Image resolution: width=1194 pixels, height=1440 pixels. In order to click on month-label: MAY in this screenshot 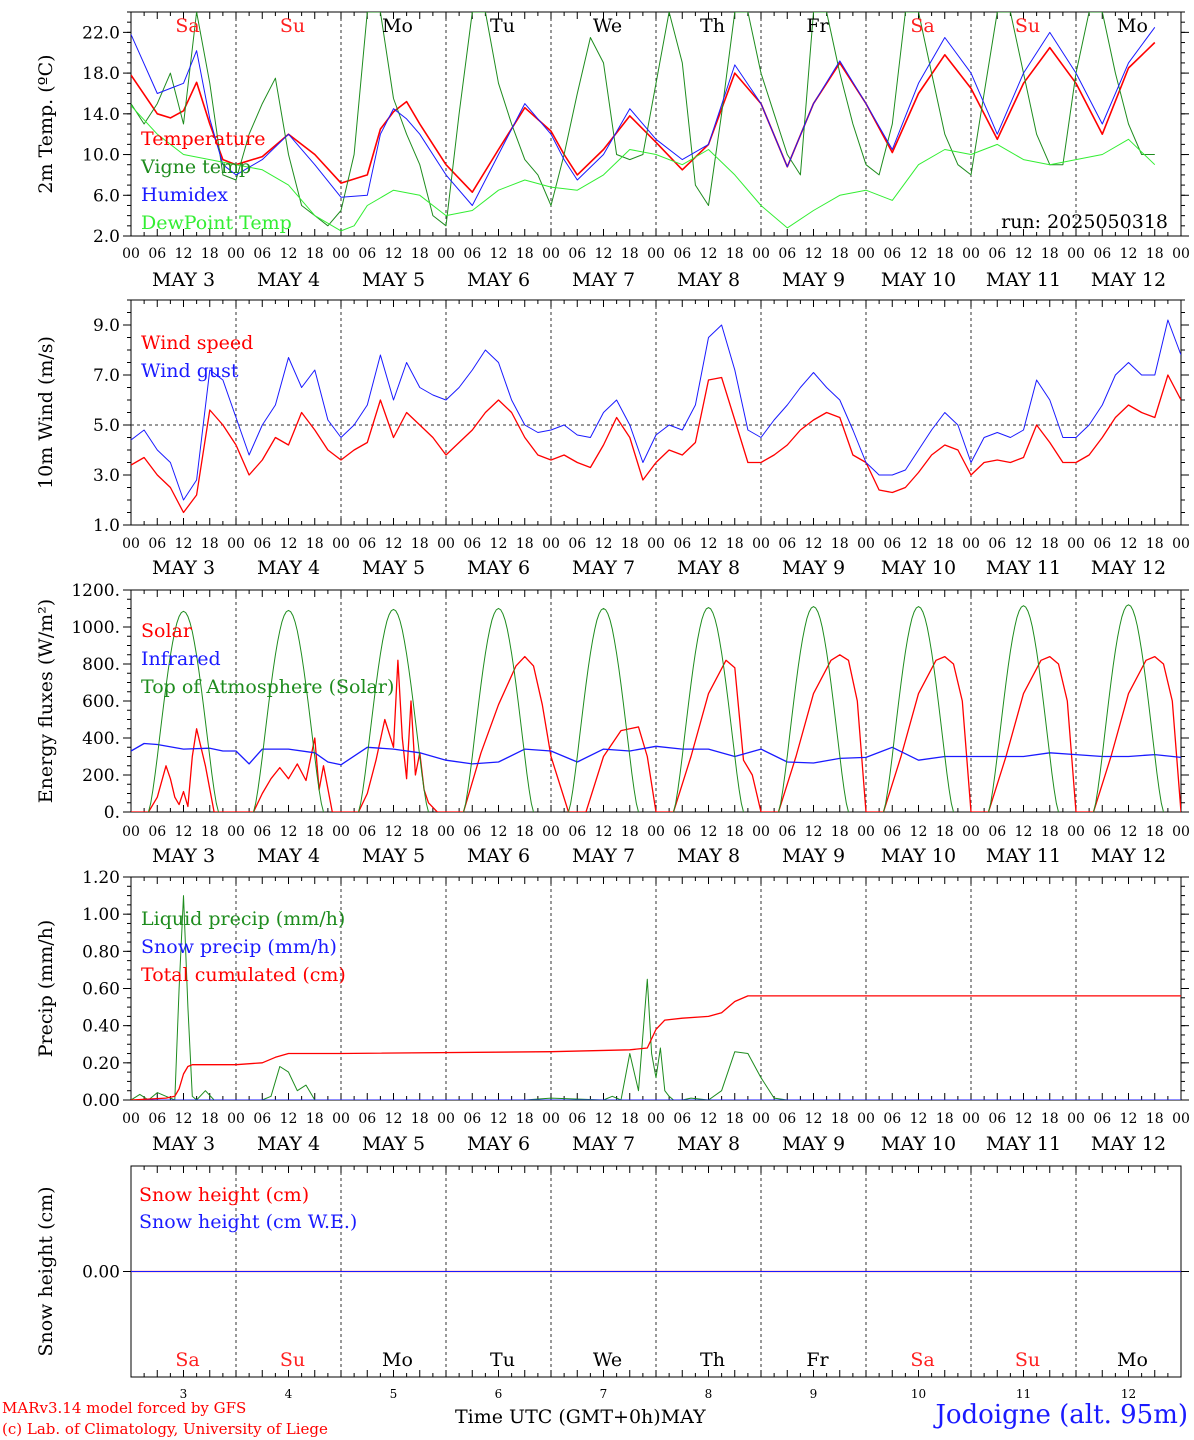, I will do `click(683, 1417)`.